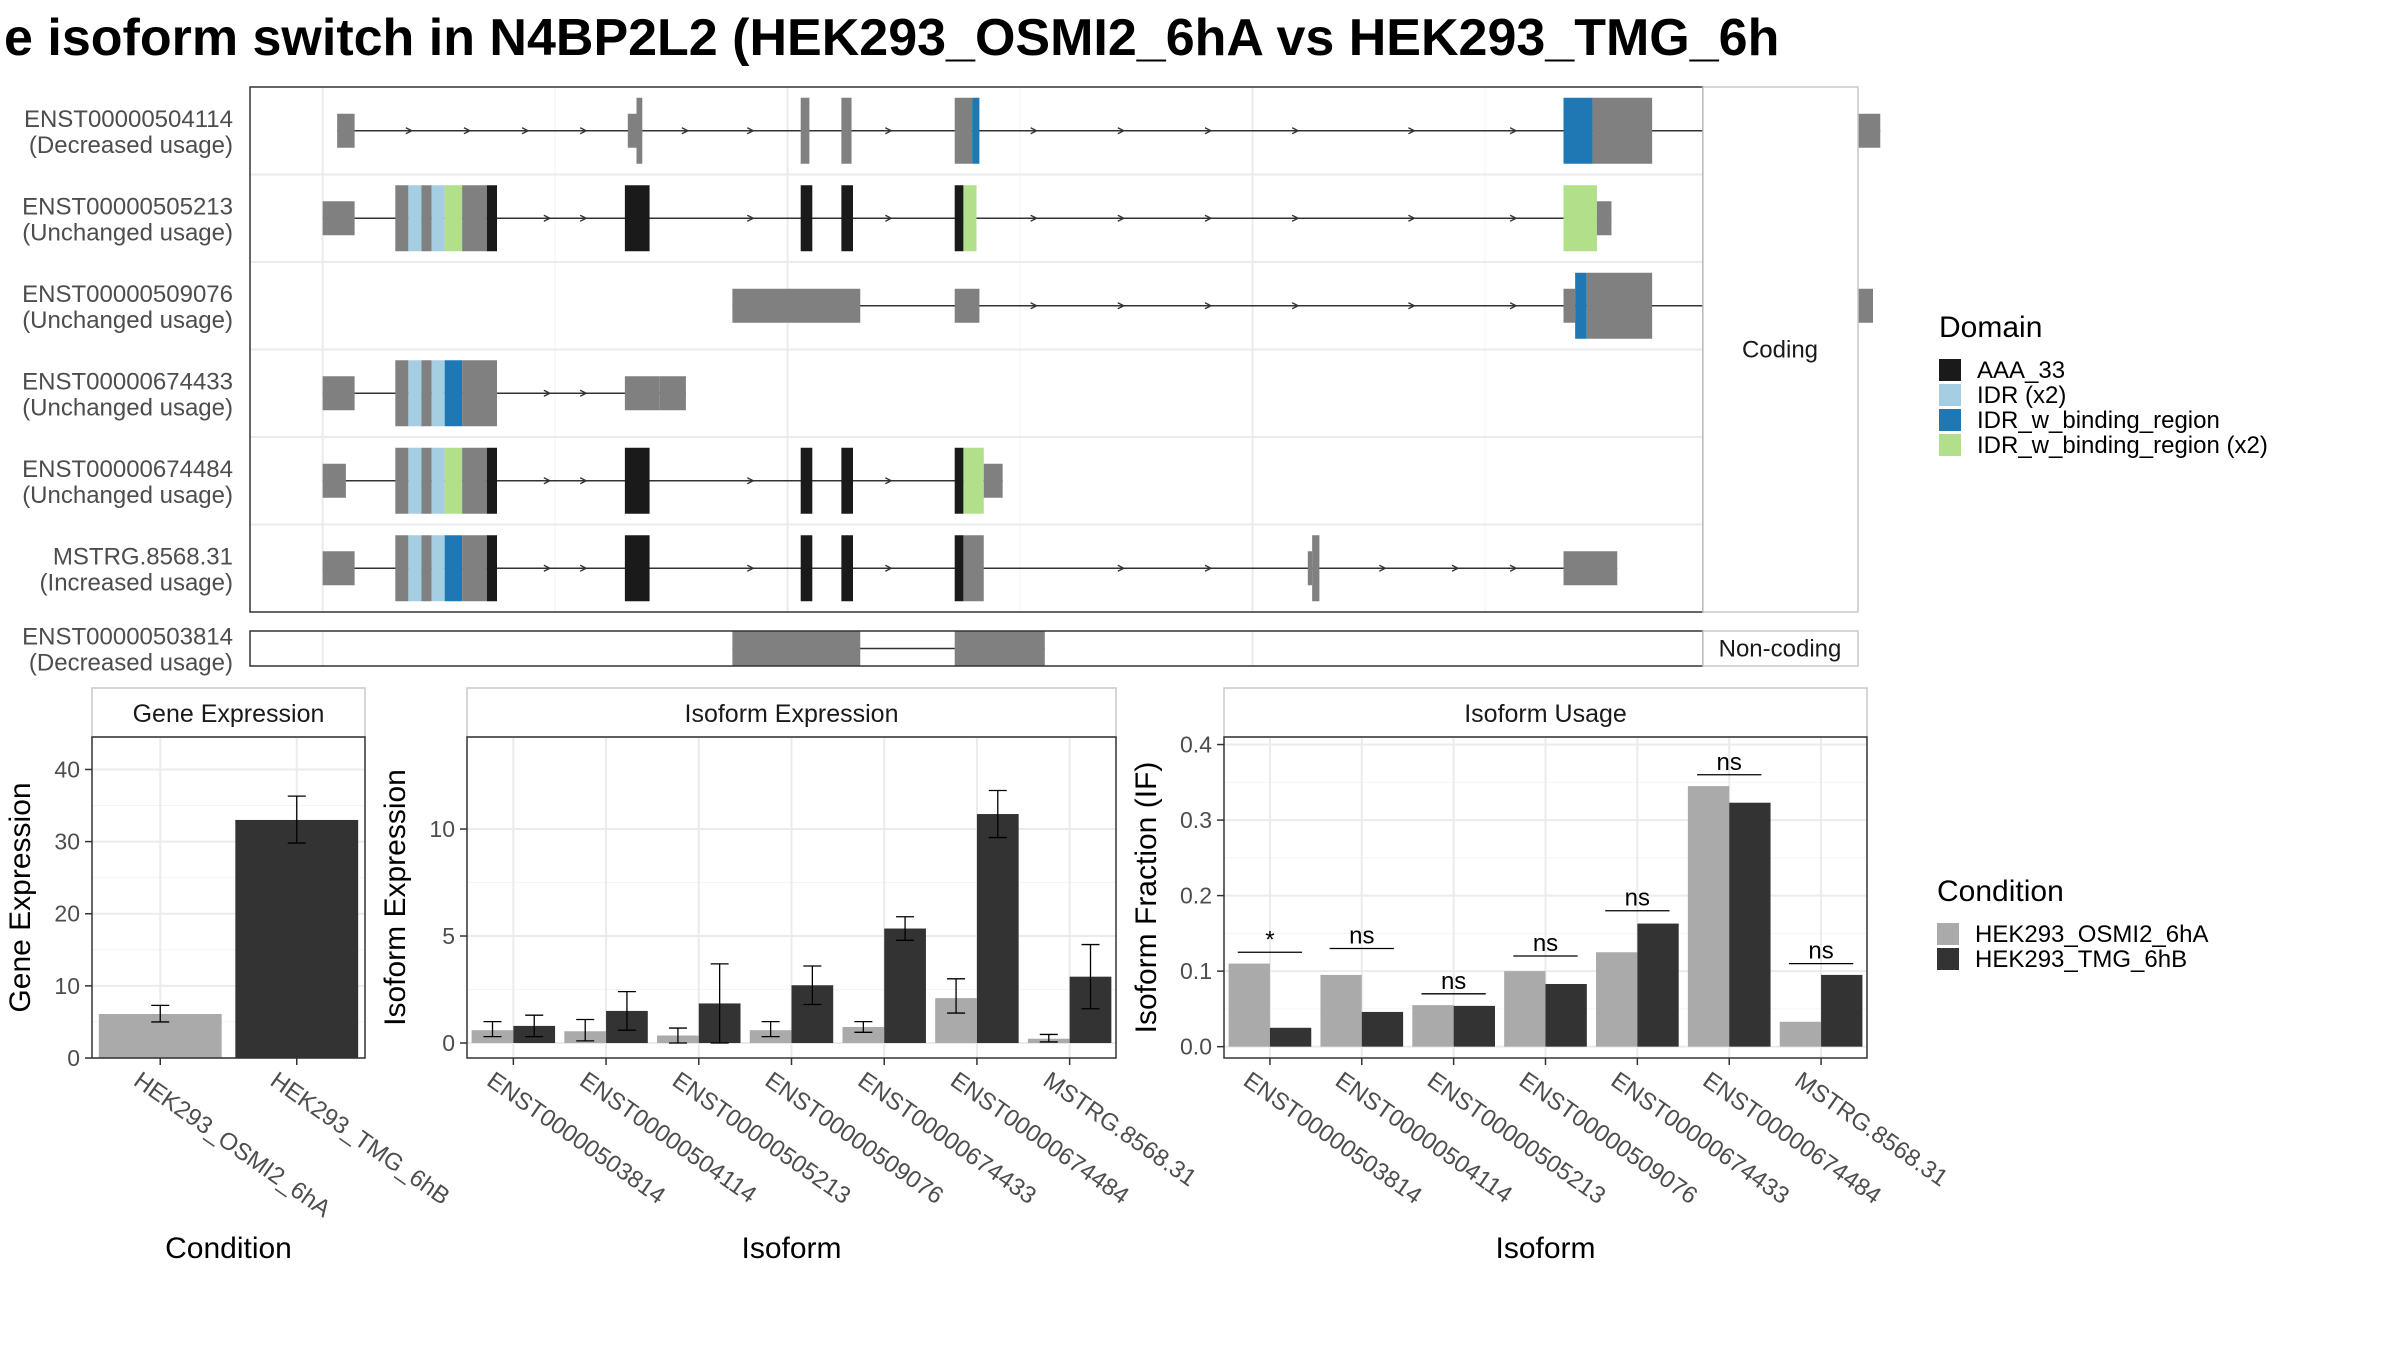  What do you see at coordinates (127, 294) in the screenshot?
I see `transcript-id-label: ENST00000509076` at bounding box center [127, 294].